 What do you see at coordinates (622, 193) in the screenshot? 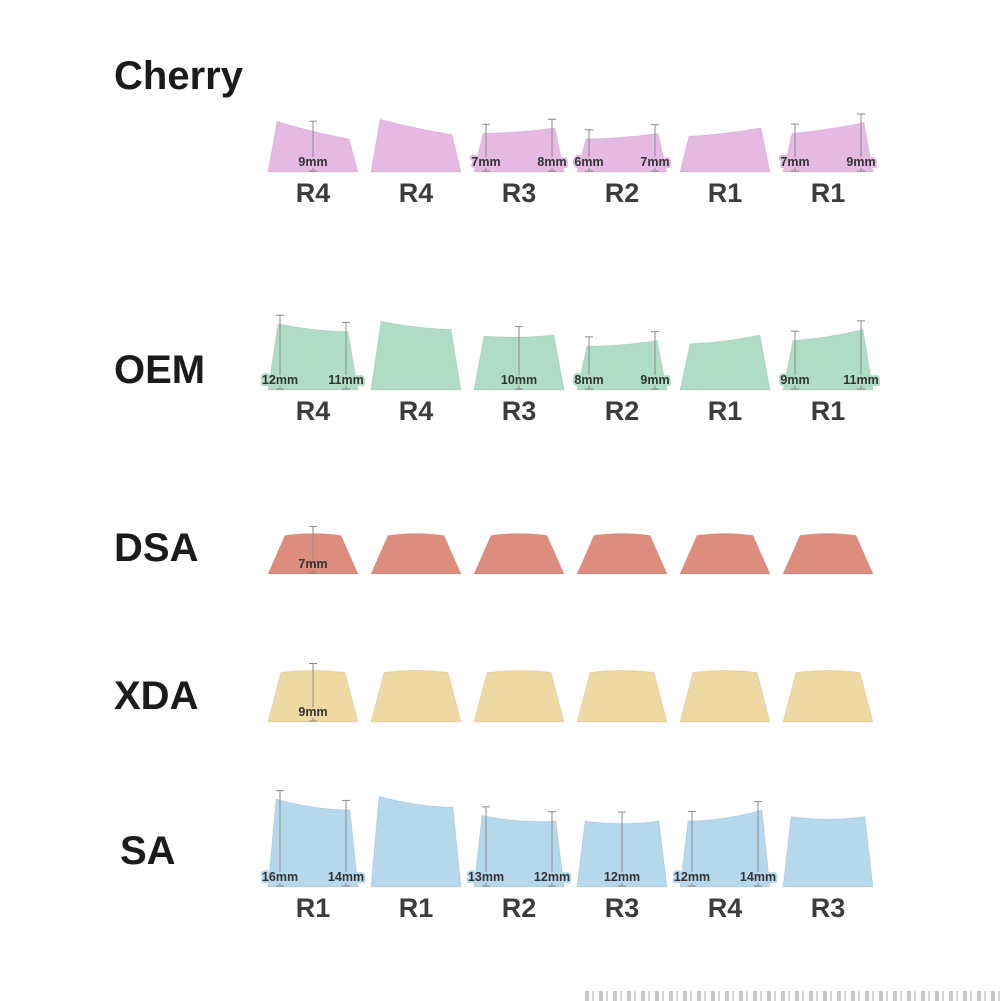
I see `row-label-cherry-4: R2` at bounding box center [622, 193].